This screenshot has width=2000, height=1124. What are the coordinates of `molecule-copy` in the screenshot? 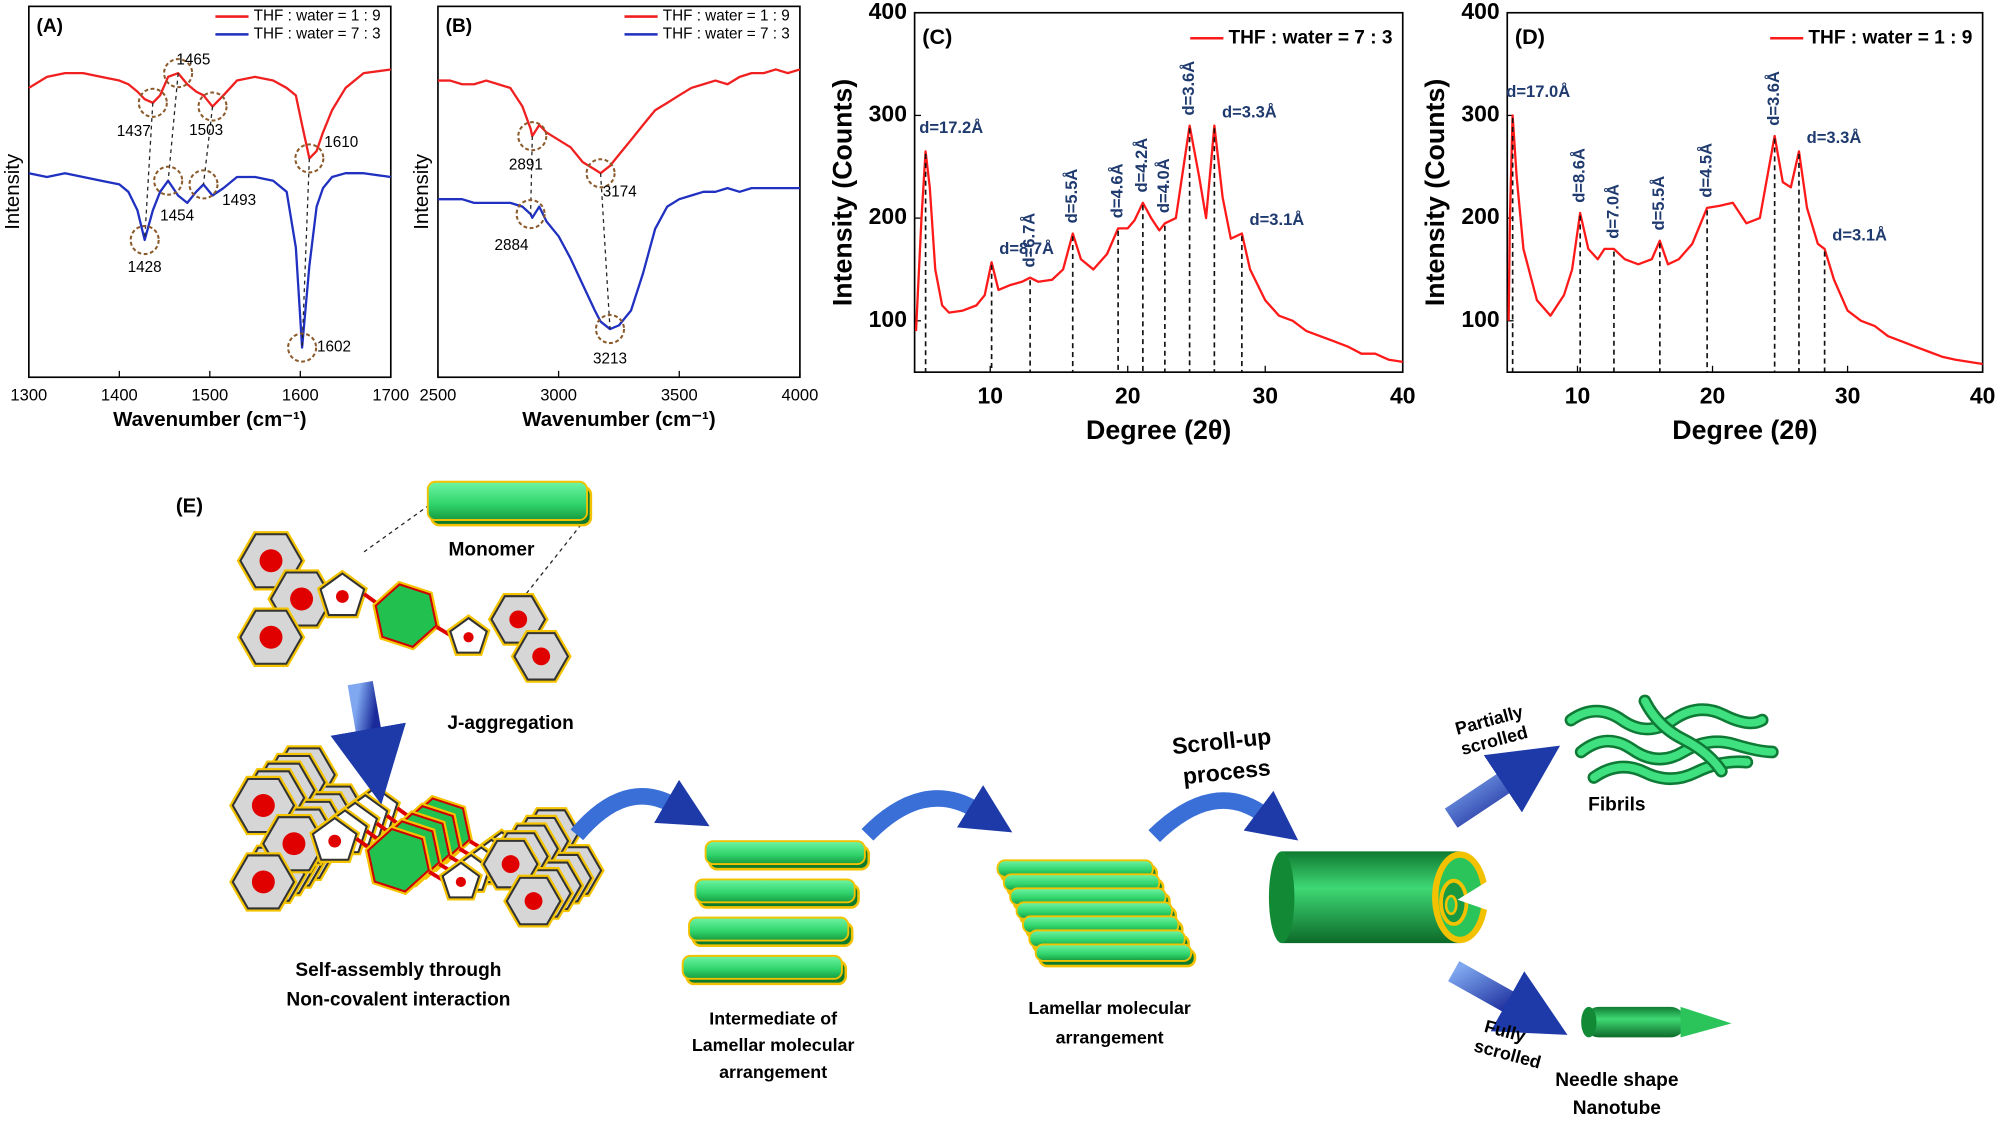 It's located at (396, 851).